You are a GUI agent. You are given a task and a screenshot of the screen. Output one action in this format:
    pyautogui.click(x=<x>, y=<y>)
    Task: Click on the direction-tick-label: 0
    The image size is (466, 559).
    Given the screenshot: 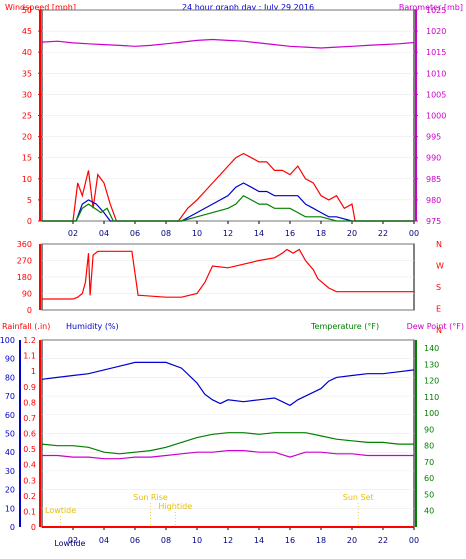 What is the action you would take?
    pyautogui.click(x=29, y=310)
    